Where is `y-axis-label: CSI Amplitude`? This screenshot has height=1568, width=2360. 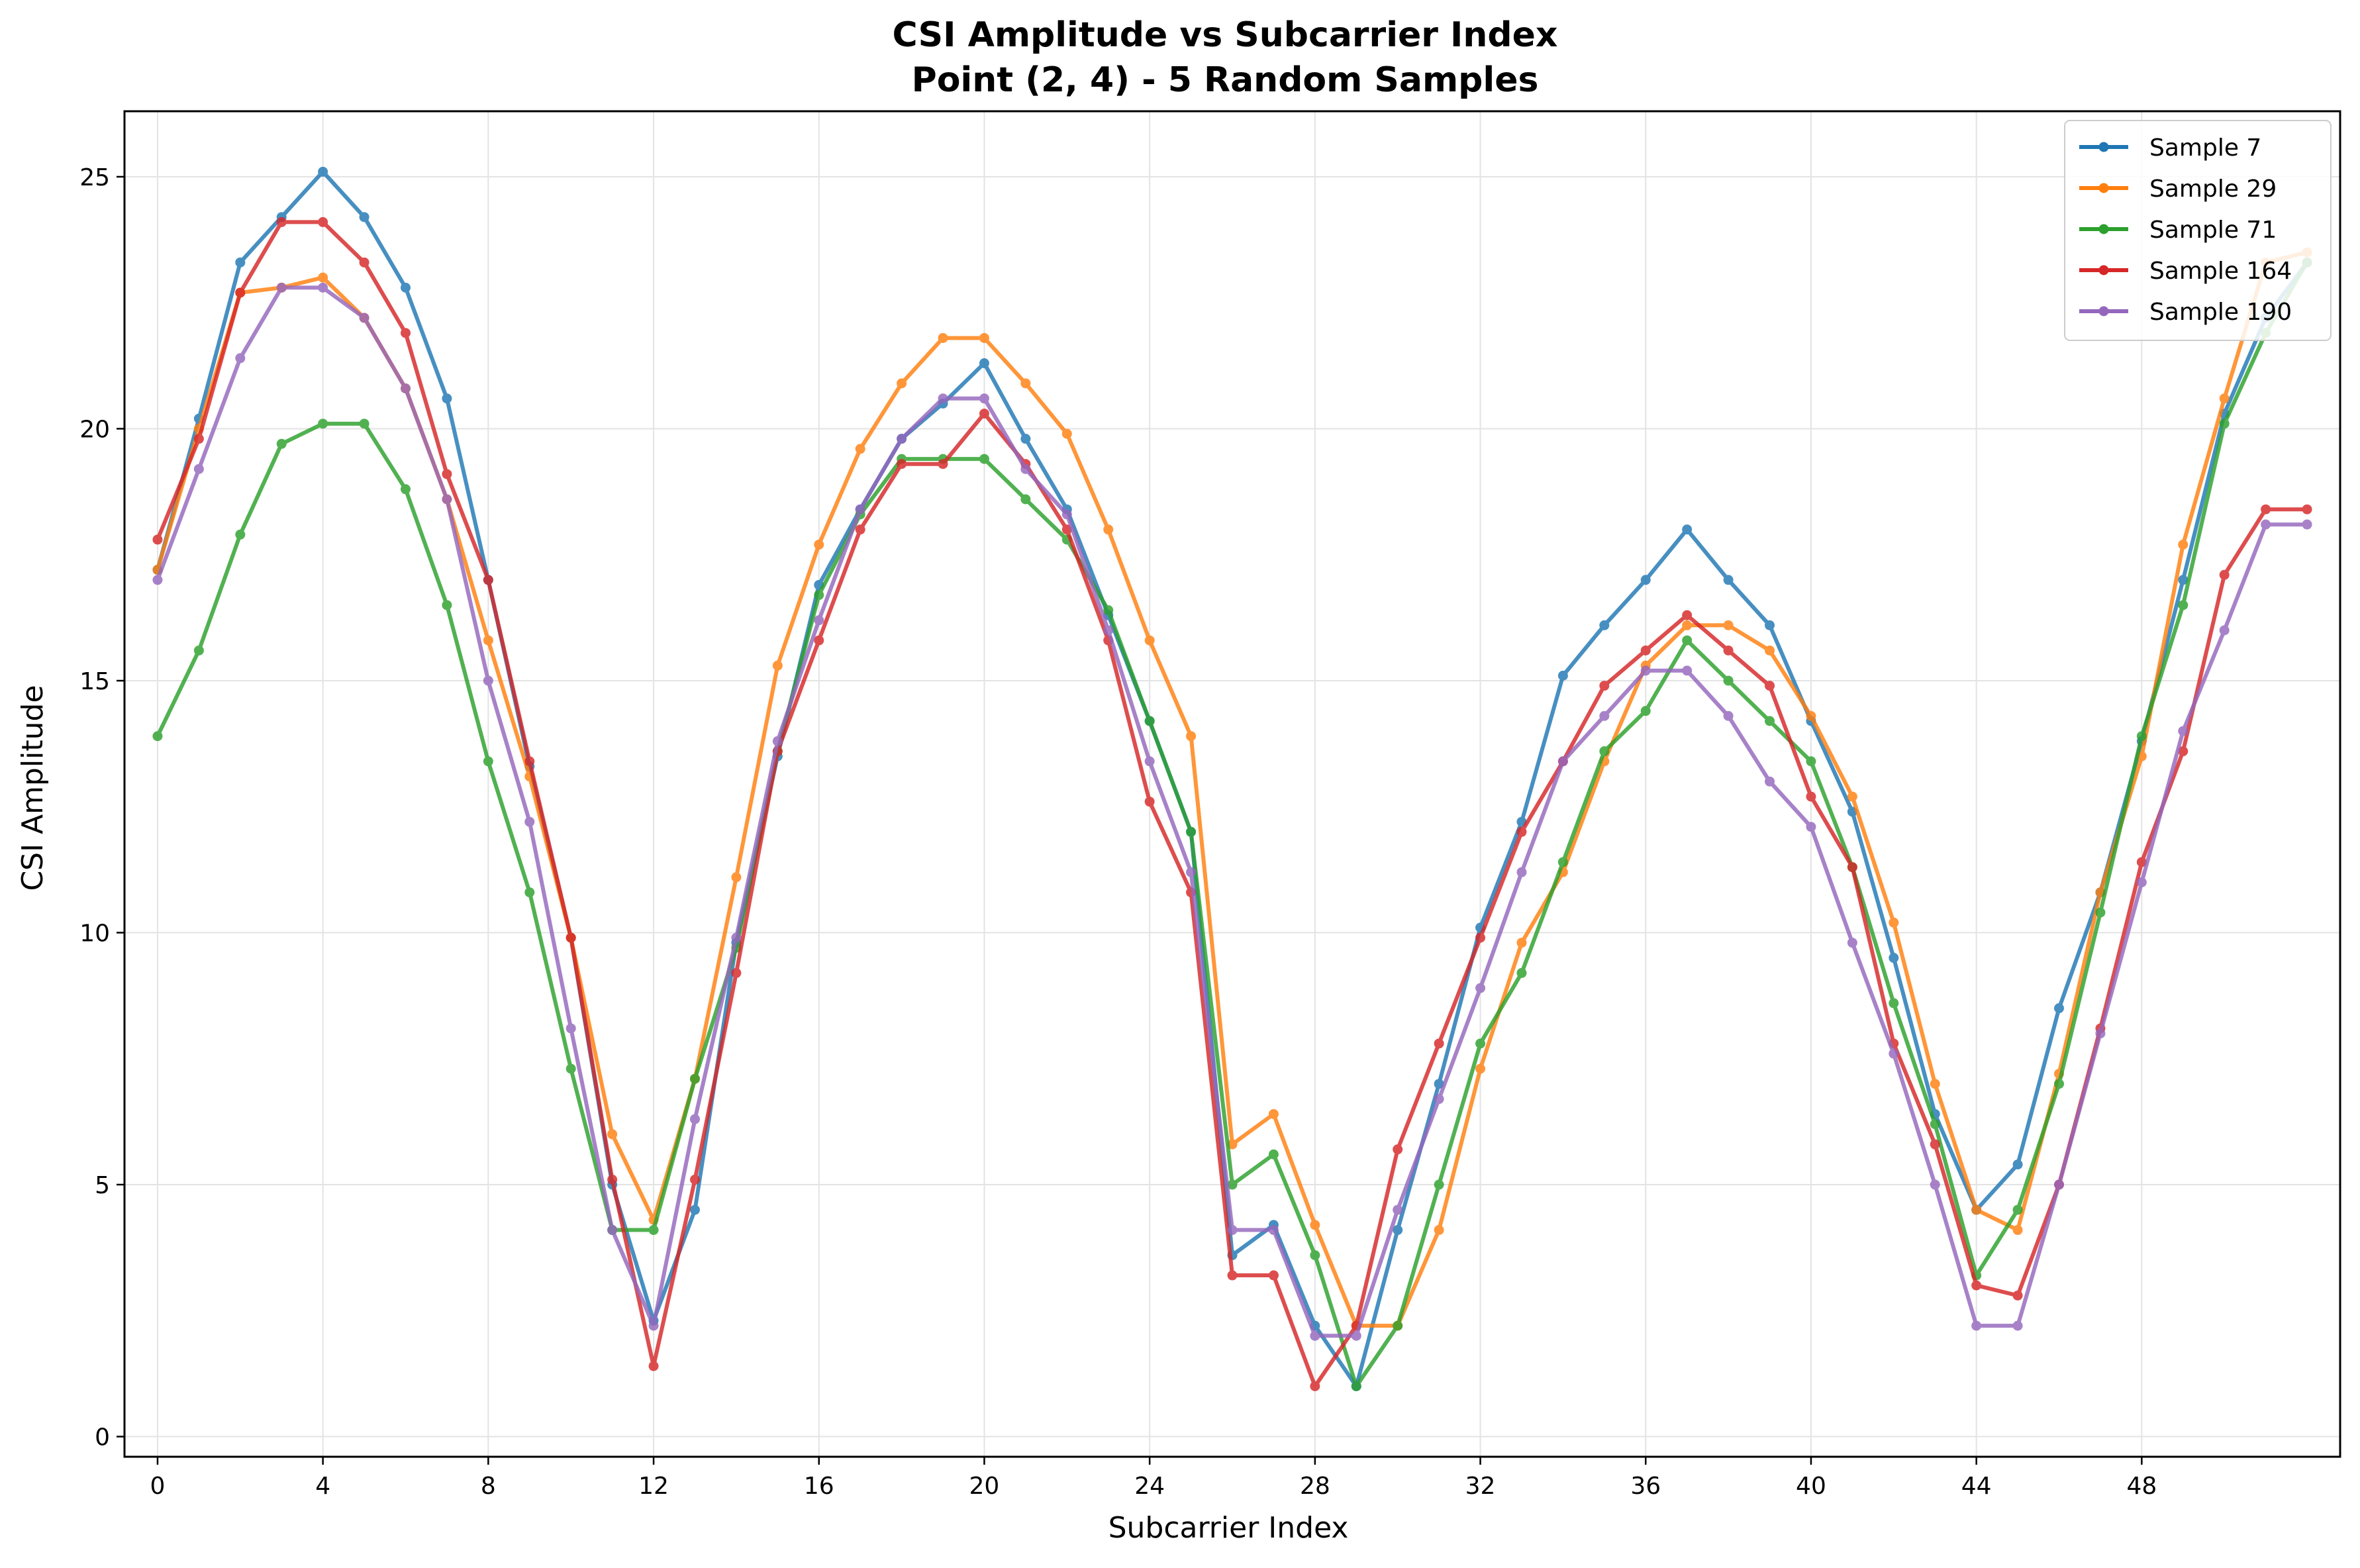 y-axis-label: CSI Amplitude is located at coordinates (33, 788).